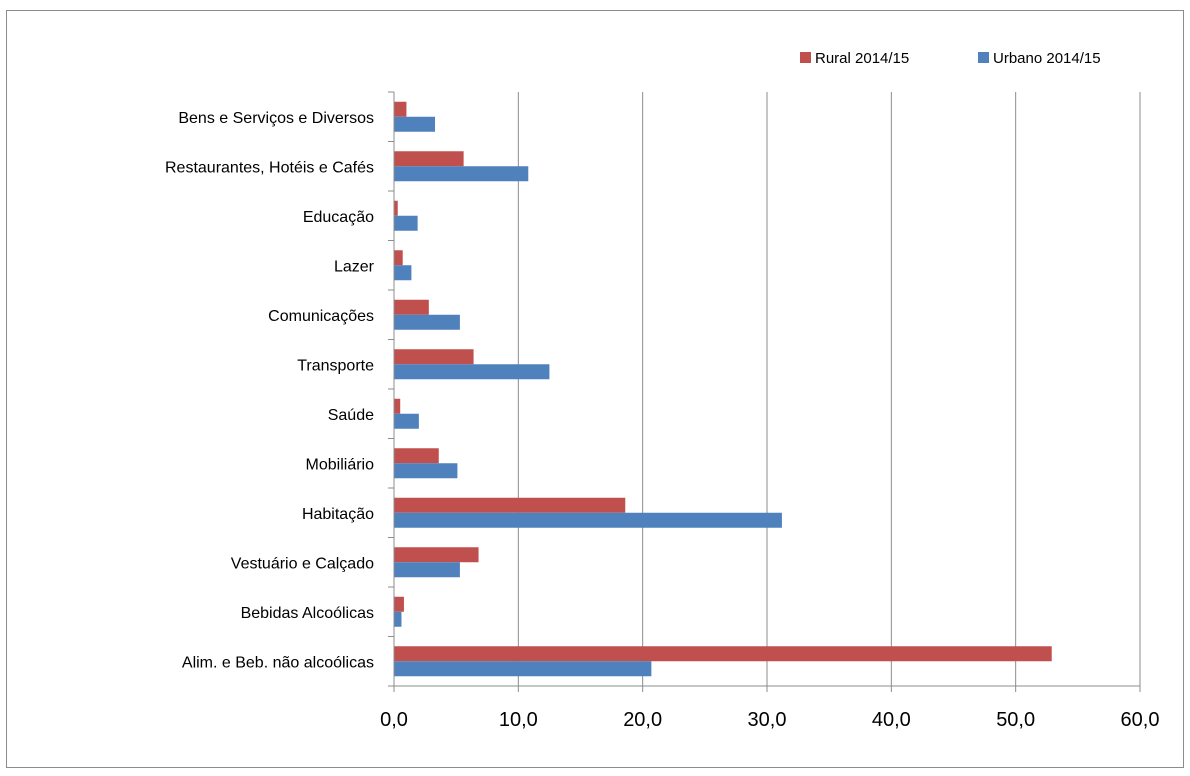 Image resolution: width=1190 pixels, height=776 pixels. What do you see at coordinates (518, 720) in the screenshot?
I see `x-tick-label: 10,0` at bounding box center [518, 720].